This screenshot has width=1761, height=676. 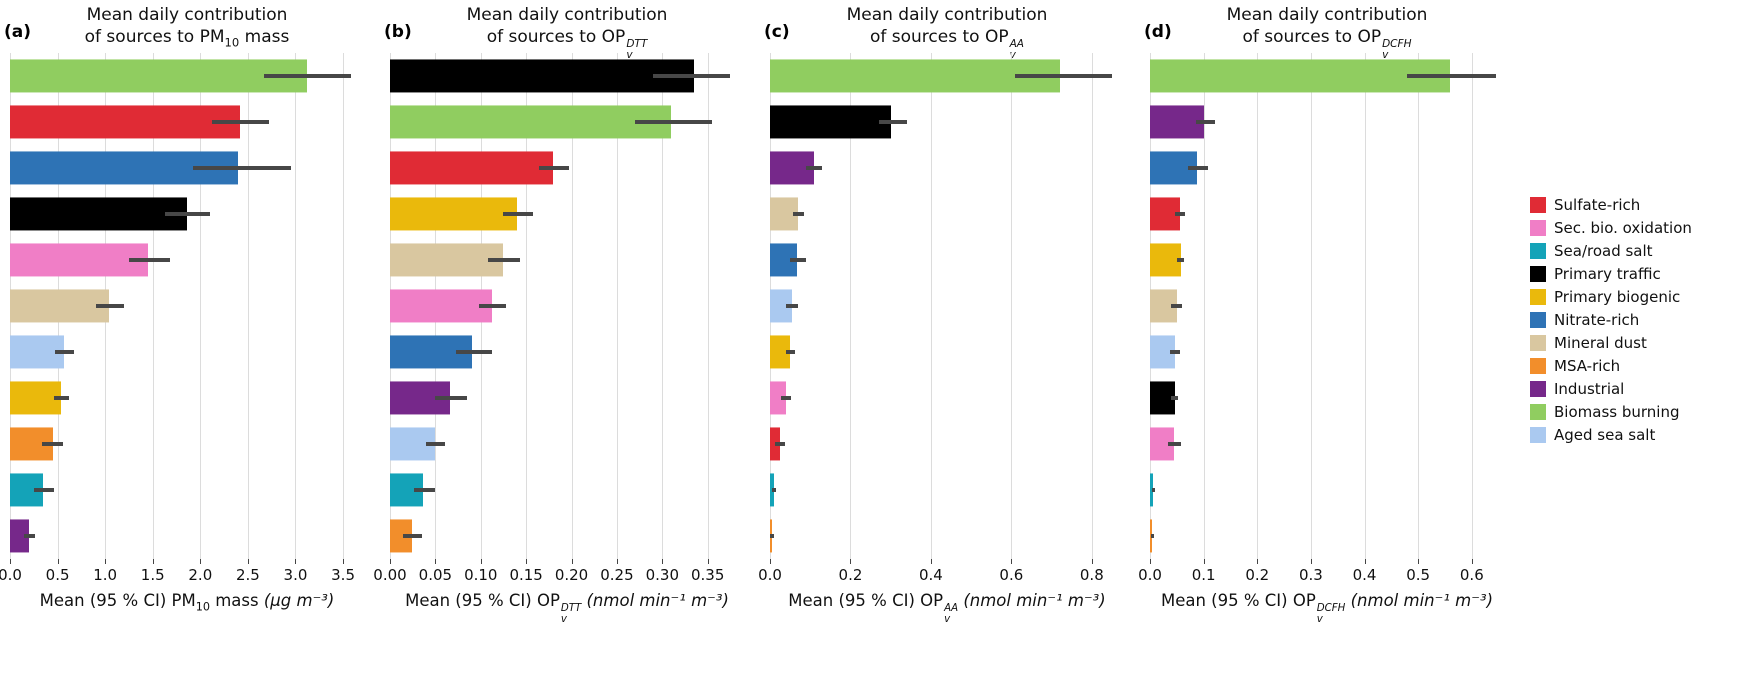 I want to click on bar-aged-sea-salt, so click(x=781, y=306).